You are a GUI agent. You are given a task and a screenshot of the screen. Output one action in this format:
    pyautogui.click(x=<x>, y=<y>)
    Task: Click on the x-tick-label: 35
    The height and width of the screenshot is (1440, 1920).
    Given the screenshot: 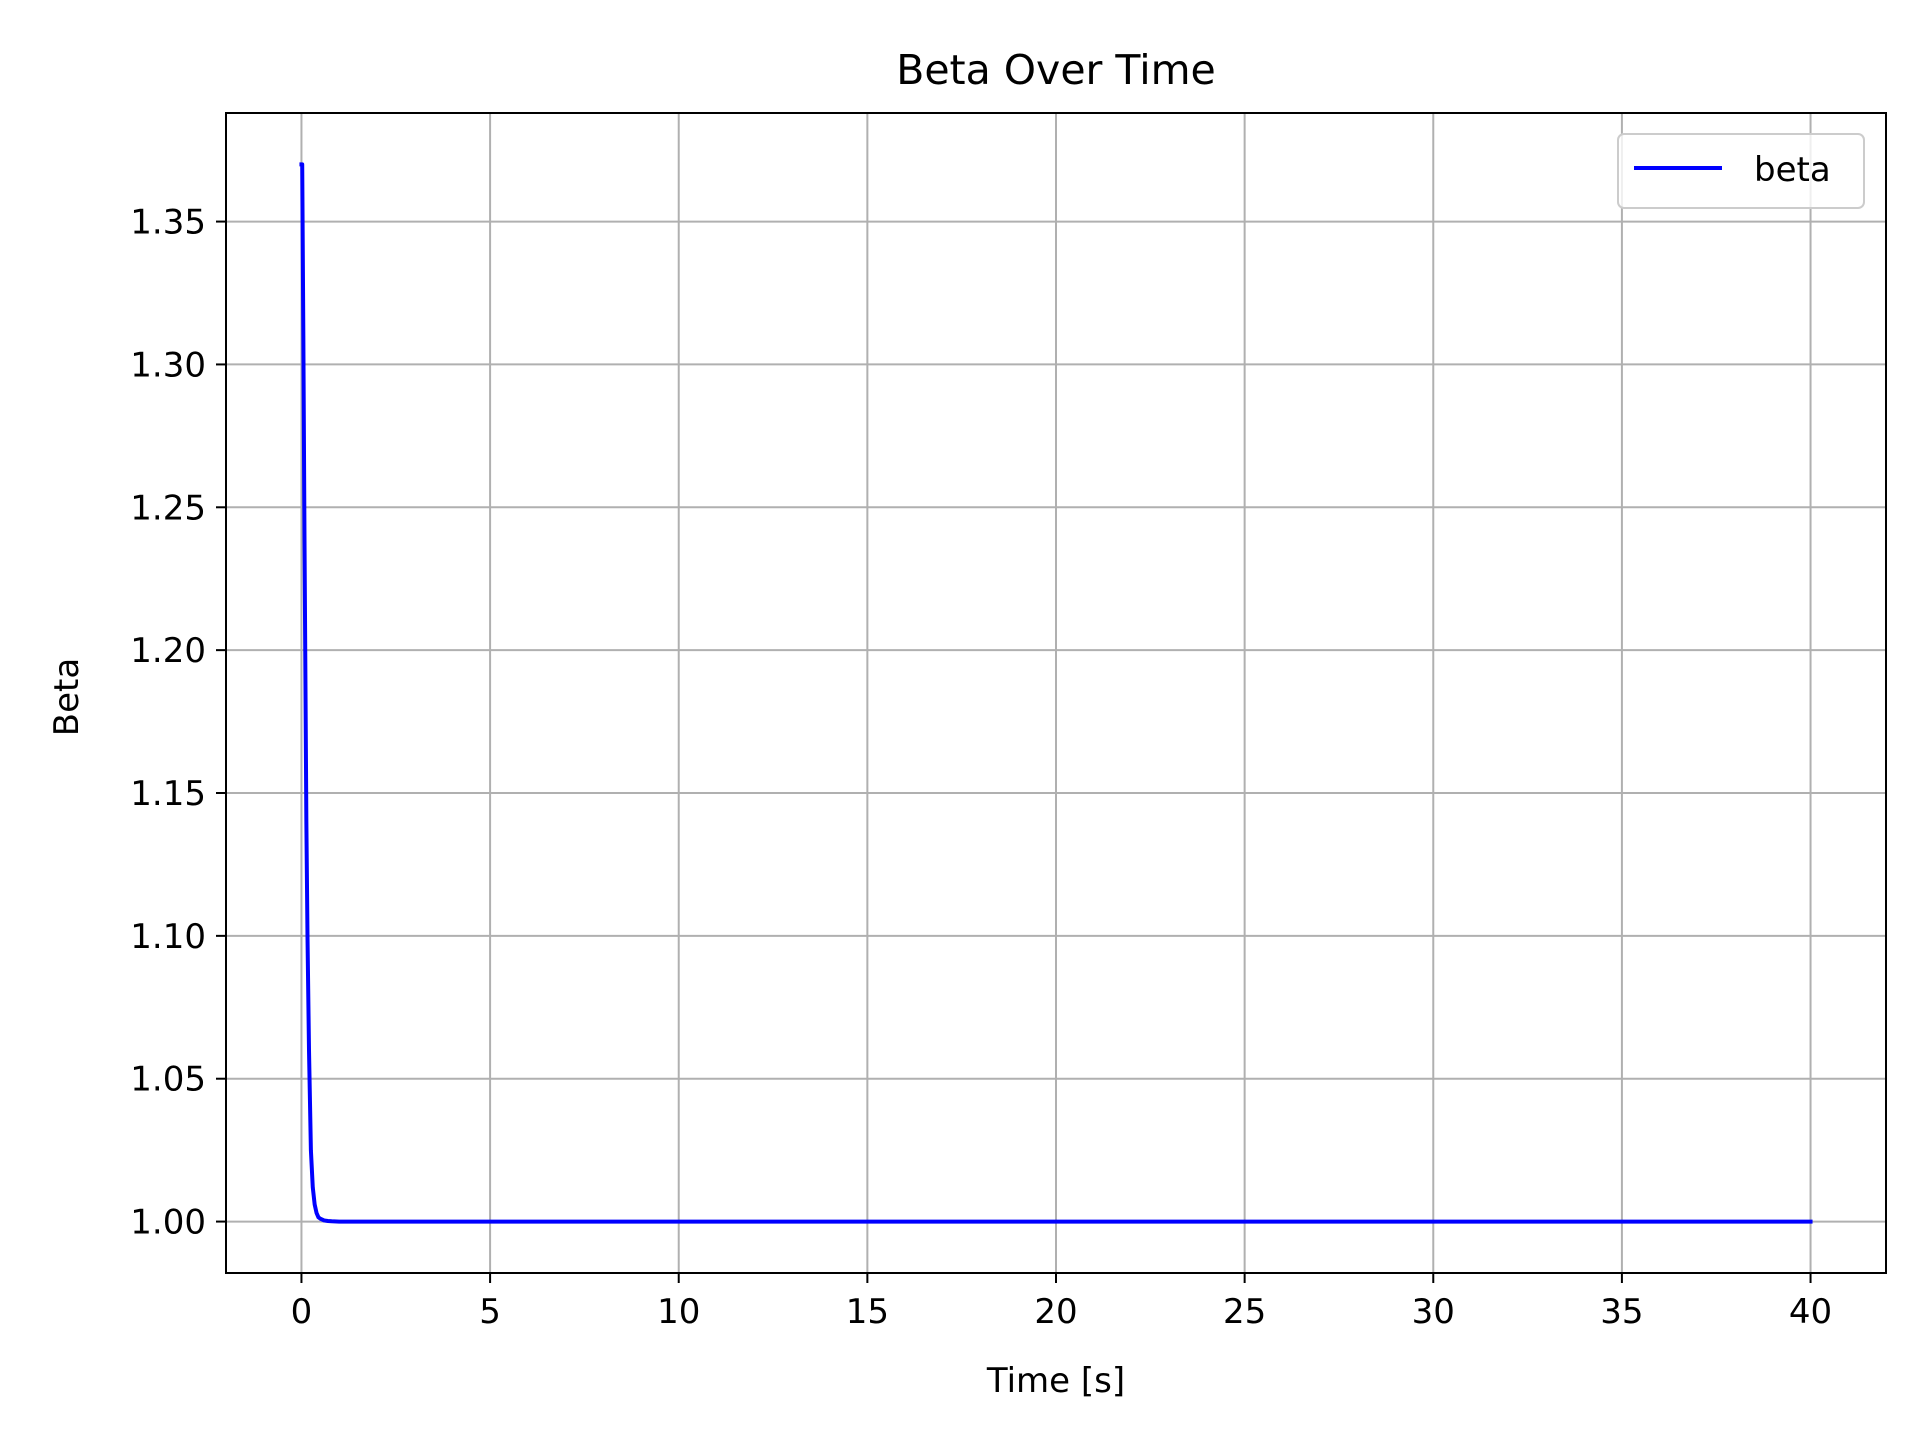 What is the action you would take?
    pyautogui.click(x=1621, y=1312)
    